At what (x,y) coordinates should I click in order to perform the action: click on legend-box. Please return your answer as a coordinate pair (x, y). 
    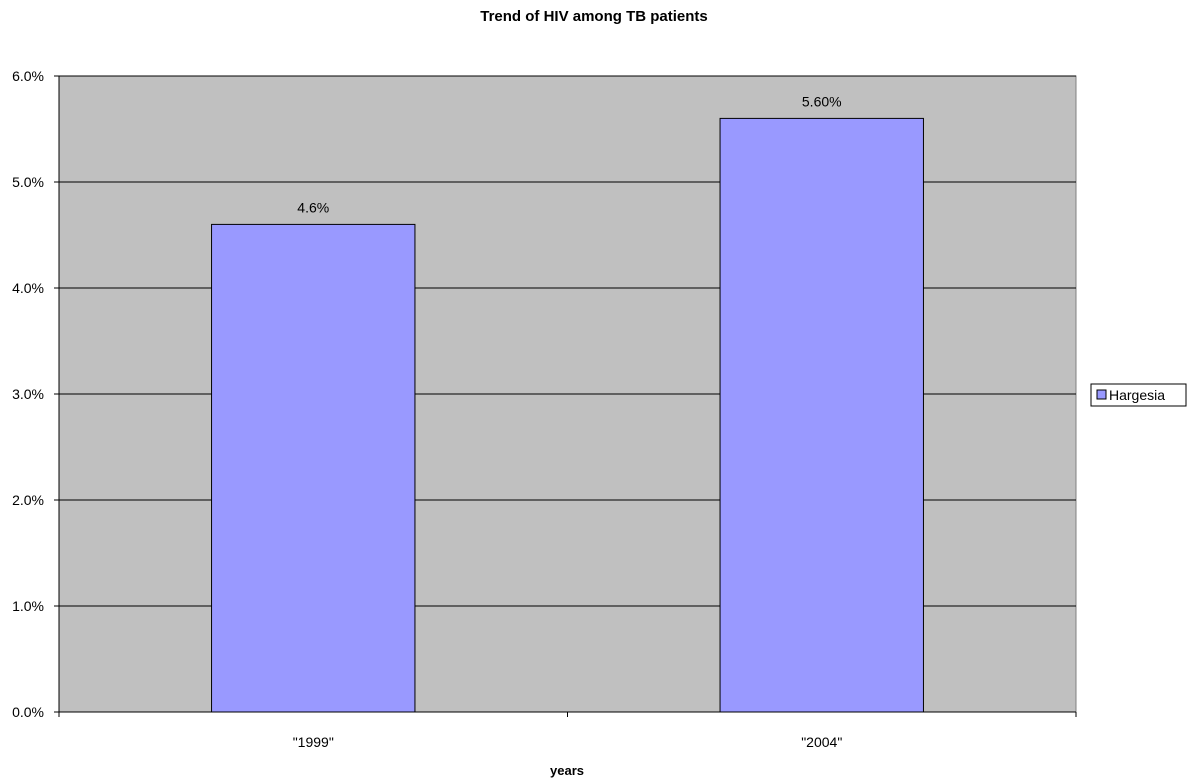
    Looking at the image, I should click on (1138, 395).